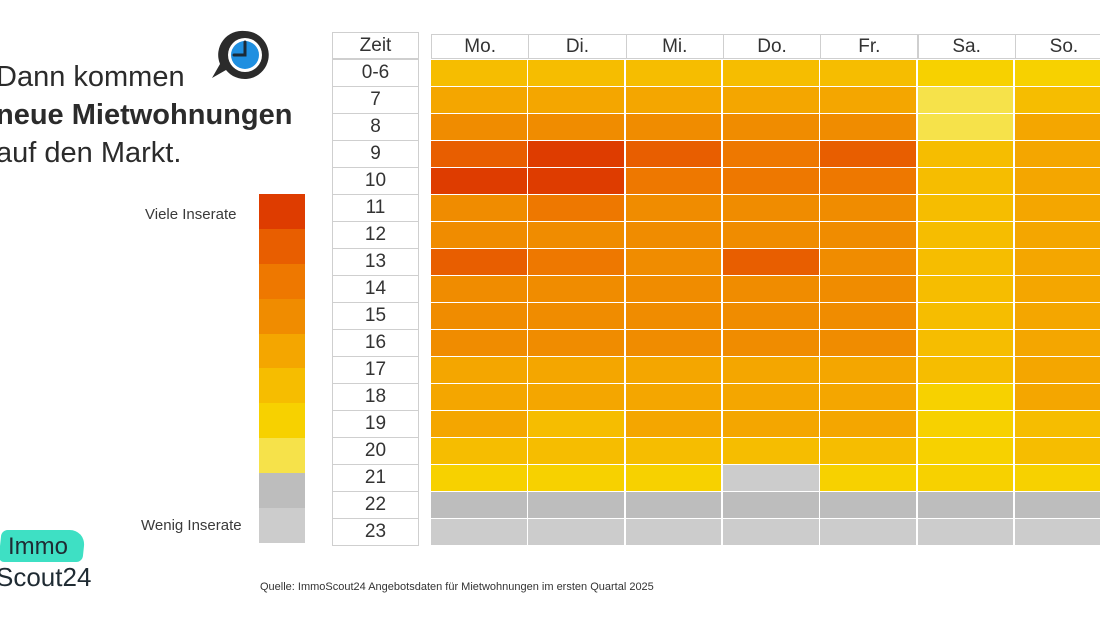  I want to click on column-header: Sa., so click(966, 46).